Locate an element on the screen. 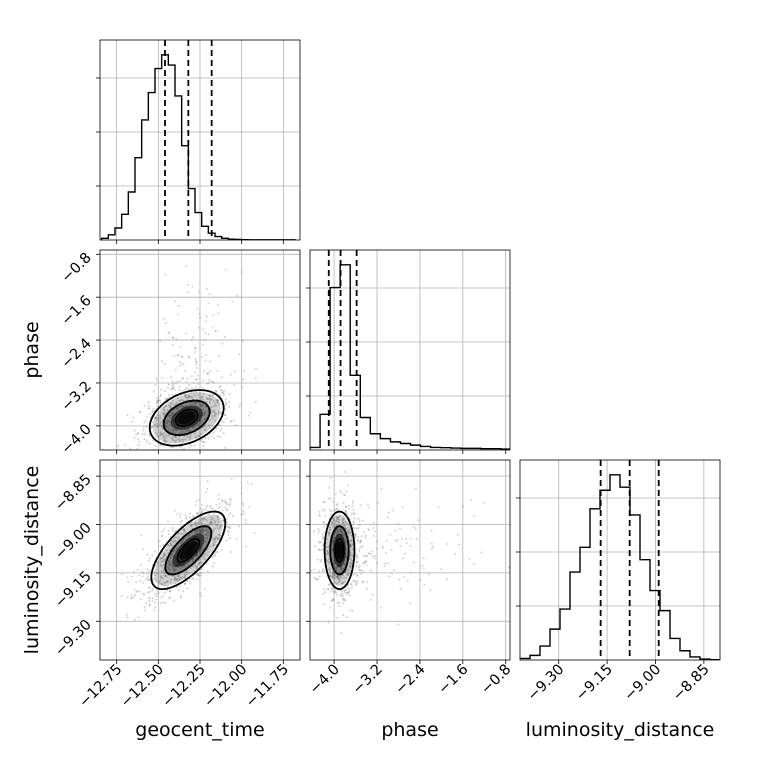 Image resolution: width=760 pixels, height=760 pixels. y-tick-label-phase: −0.8 is located at coordinates (77, 268).